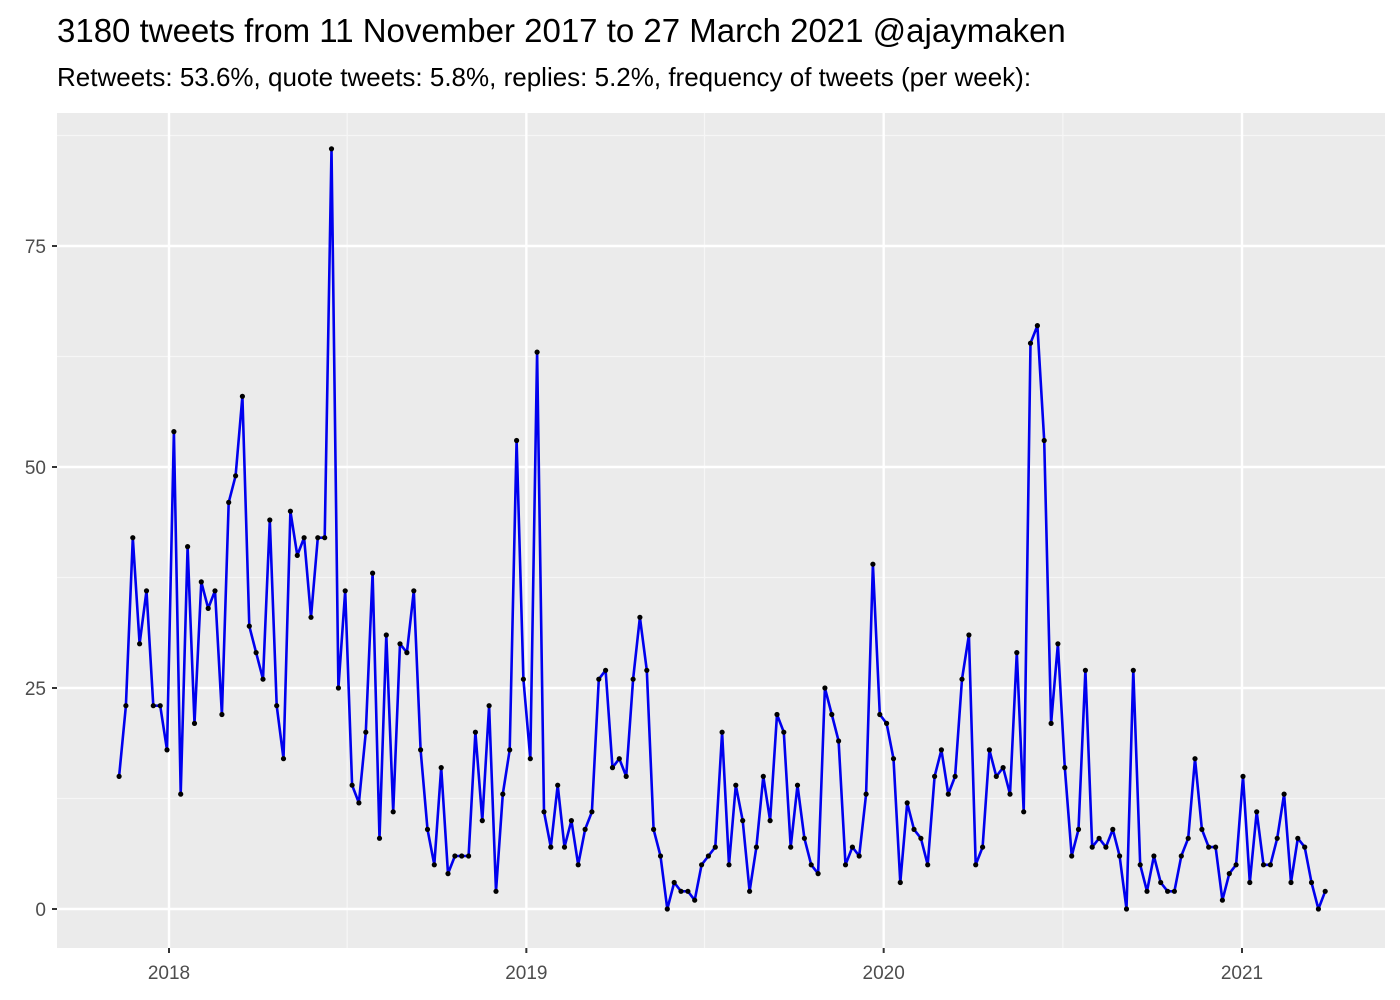 Image resolution: width=1400 pixels, height=1000 pixels. What do you see at coordinates (35, 247) in the screenshot?
I see `y-tick-label: 75` at bounding box center [35, 247].